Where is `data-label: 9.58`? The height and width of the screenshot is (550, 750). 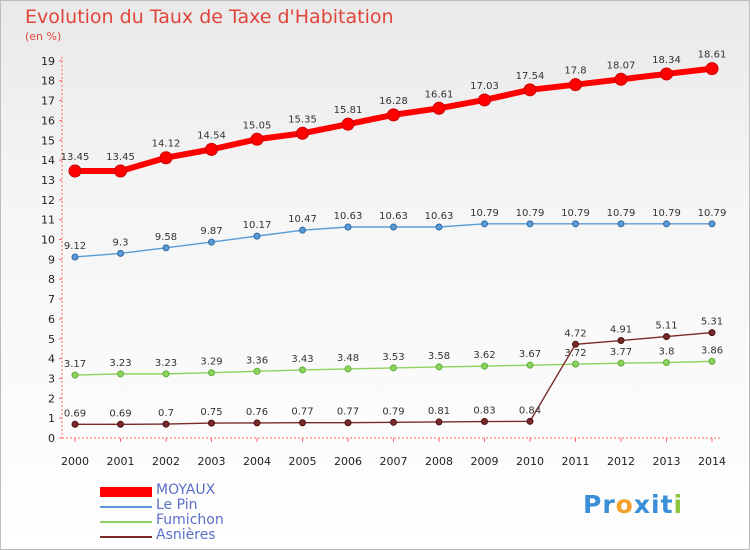 data-label: 9.58 is located at coordinates (166, 237).